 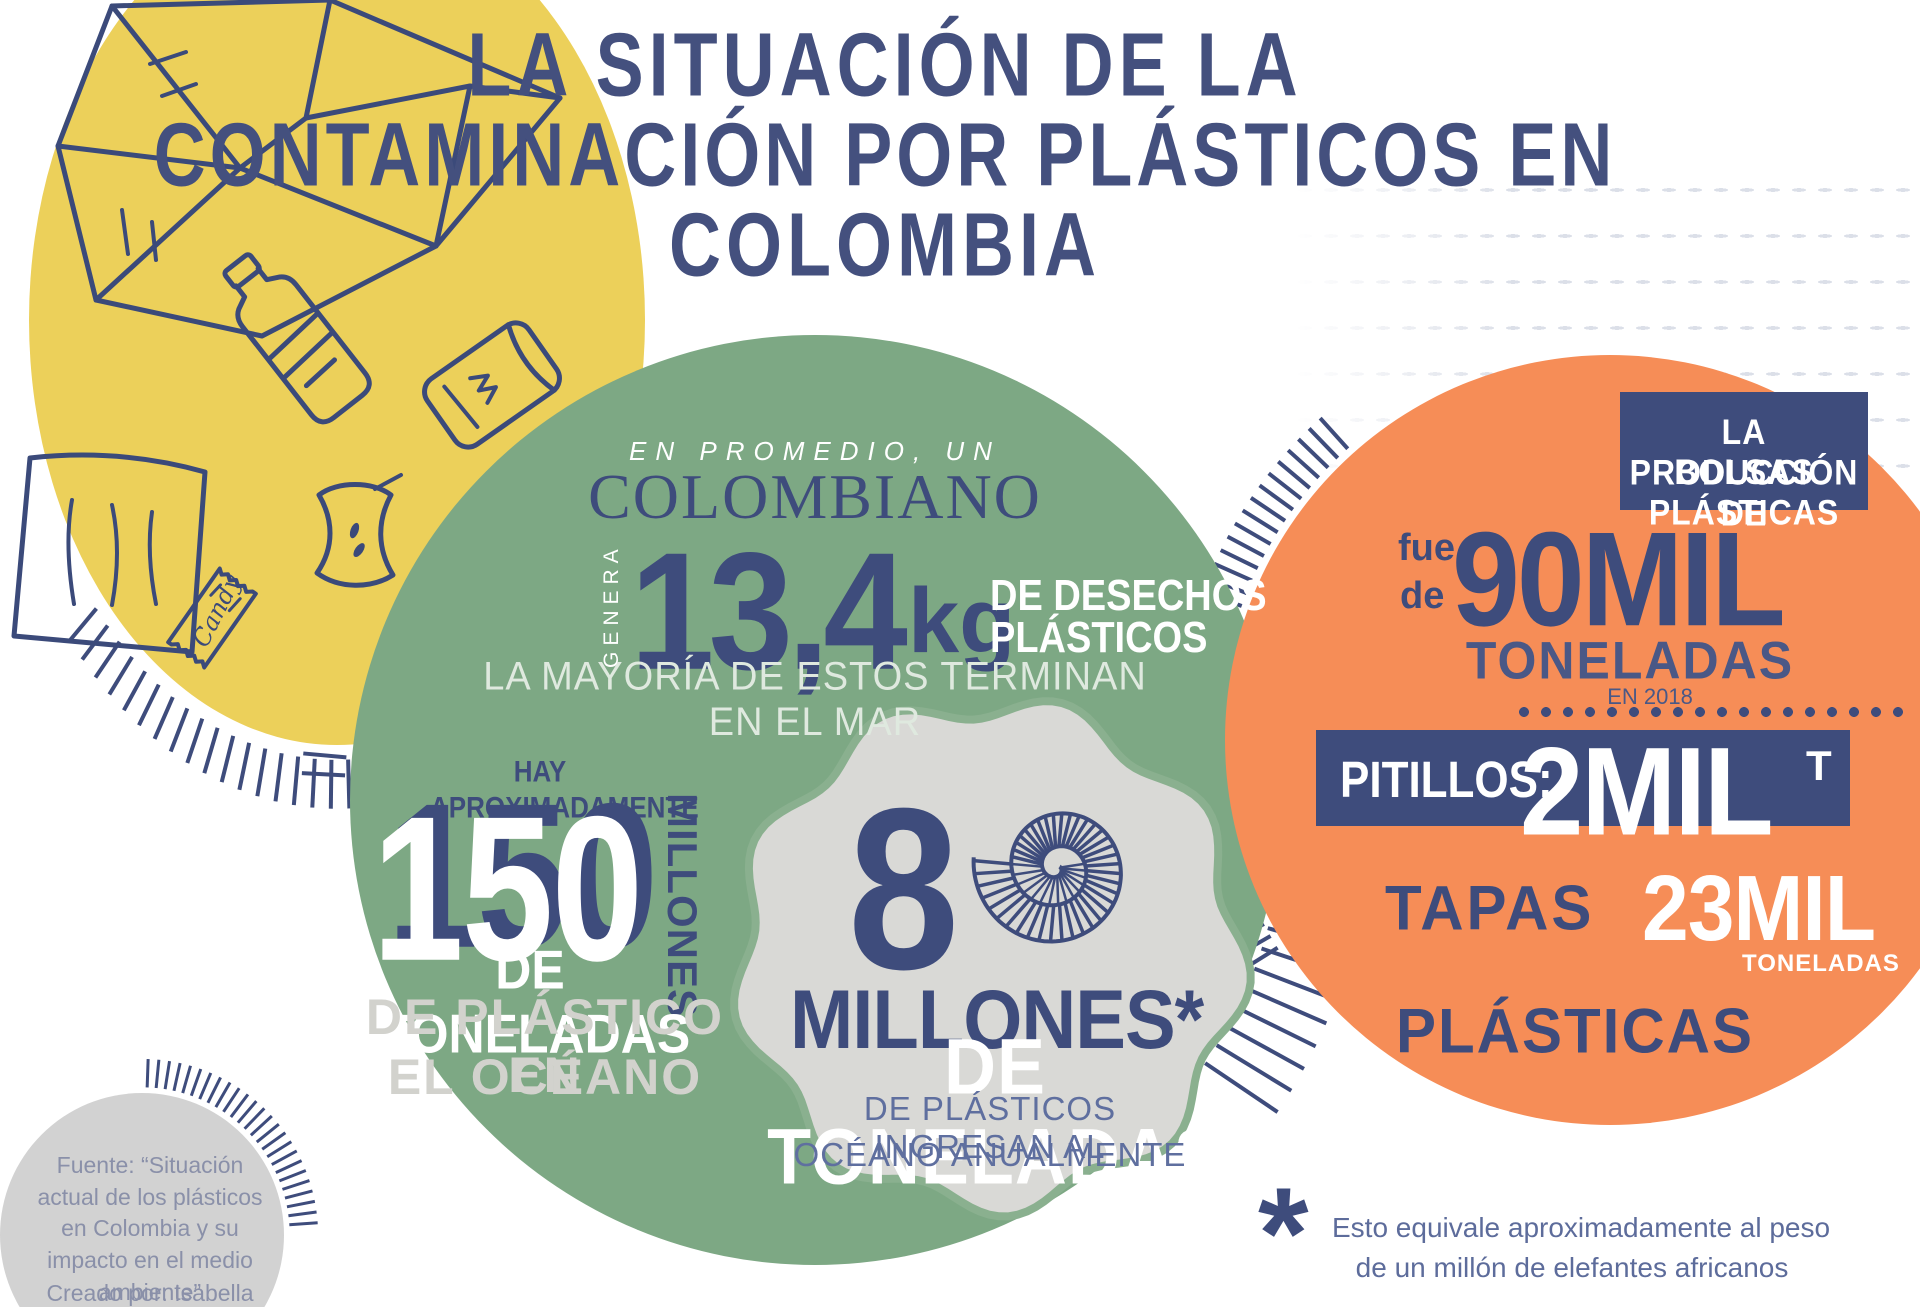 What do you see at coordinates (611, 605) in the screenshot?
I see `average-verb-vertical: GENERA` at bounding box center [611, 605].